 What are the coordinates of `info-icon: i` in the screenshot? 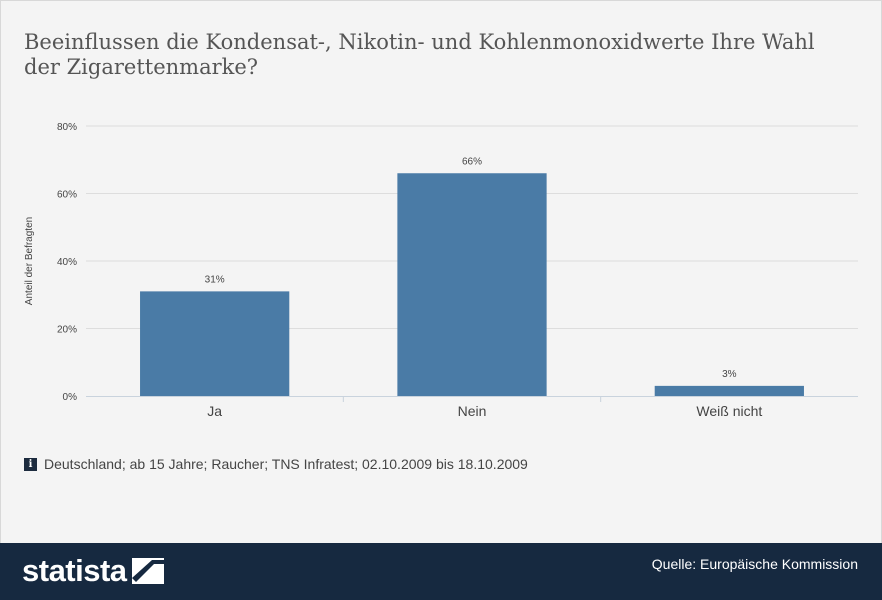 It's located at (30, 464).